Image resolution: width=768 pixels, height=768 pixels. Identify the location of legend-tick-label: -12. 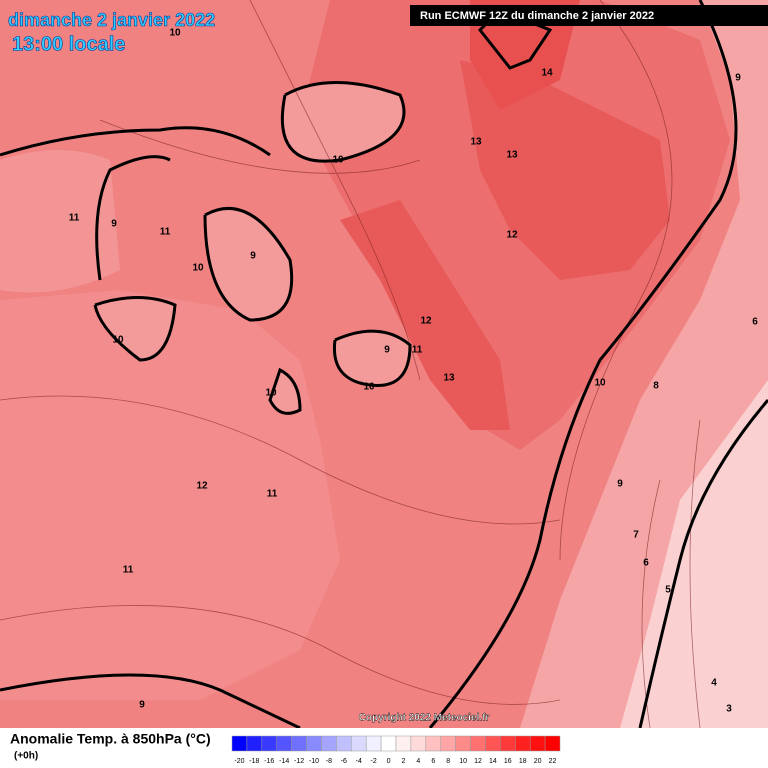
(299, 761).